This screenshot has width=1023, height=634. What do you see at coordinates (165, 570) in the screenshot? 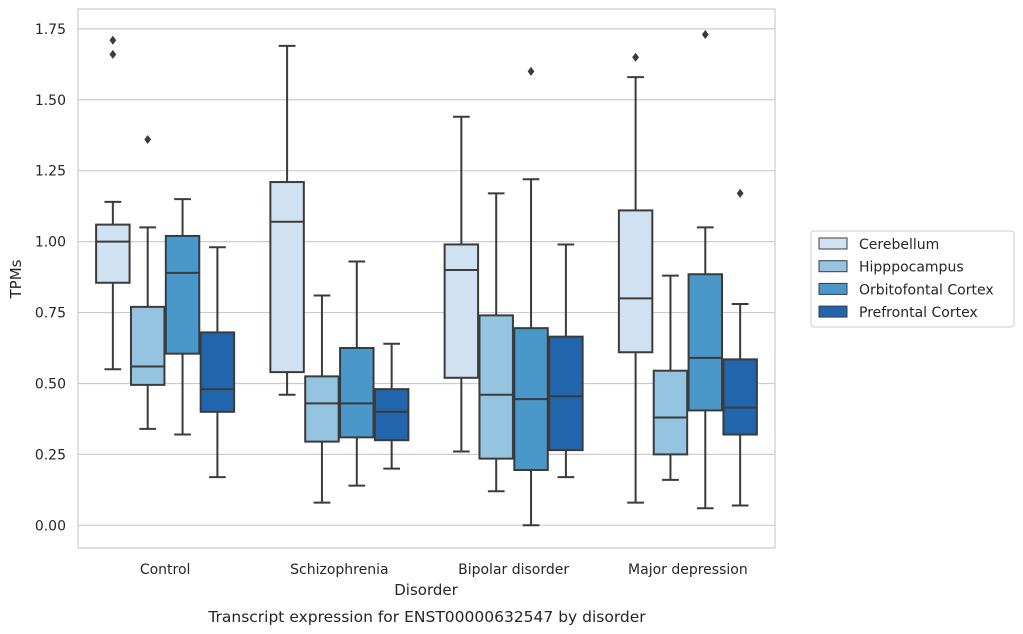
I see `x-tick-label: Control` at bounding box center [165, 570].